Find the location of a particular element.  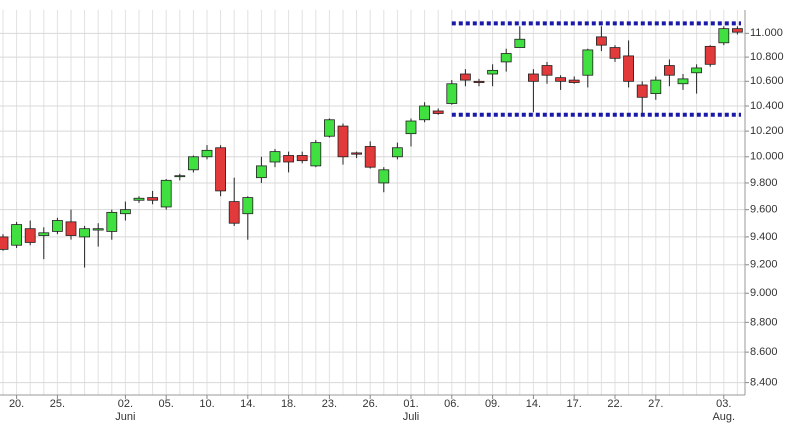

y-tick-label: 10.800 is located at coordinates (767, 57).